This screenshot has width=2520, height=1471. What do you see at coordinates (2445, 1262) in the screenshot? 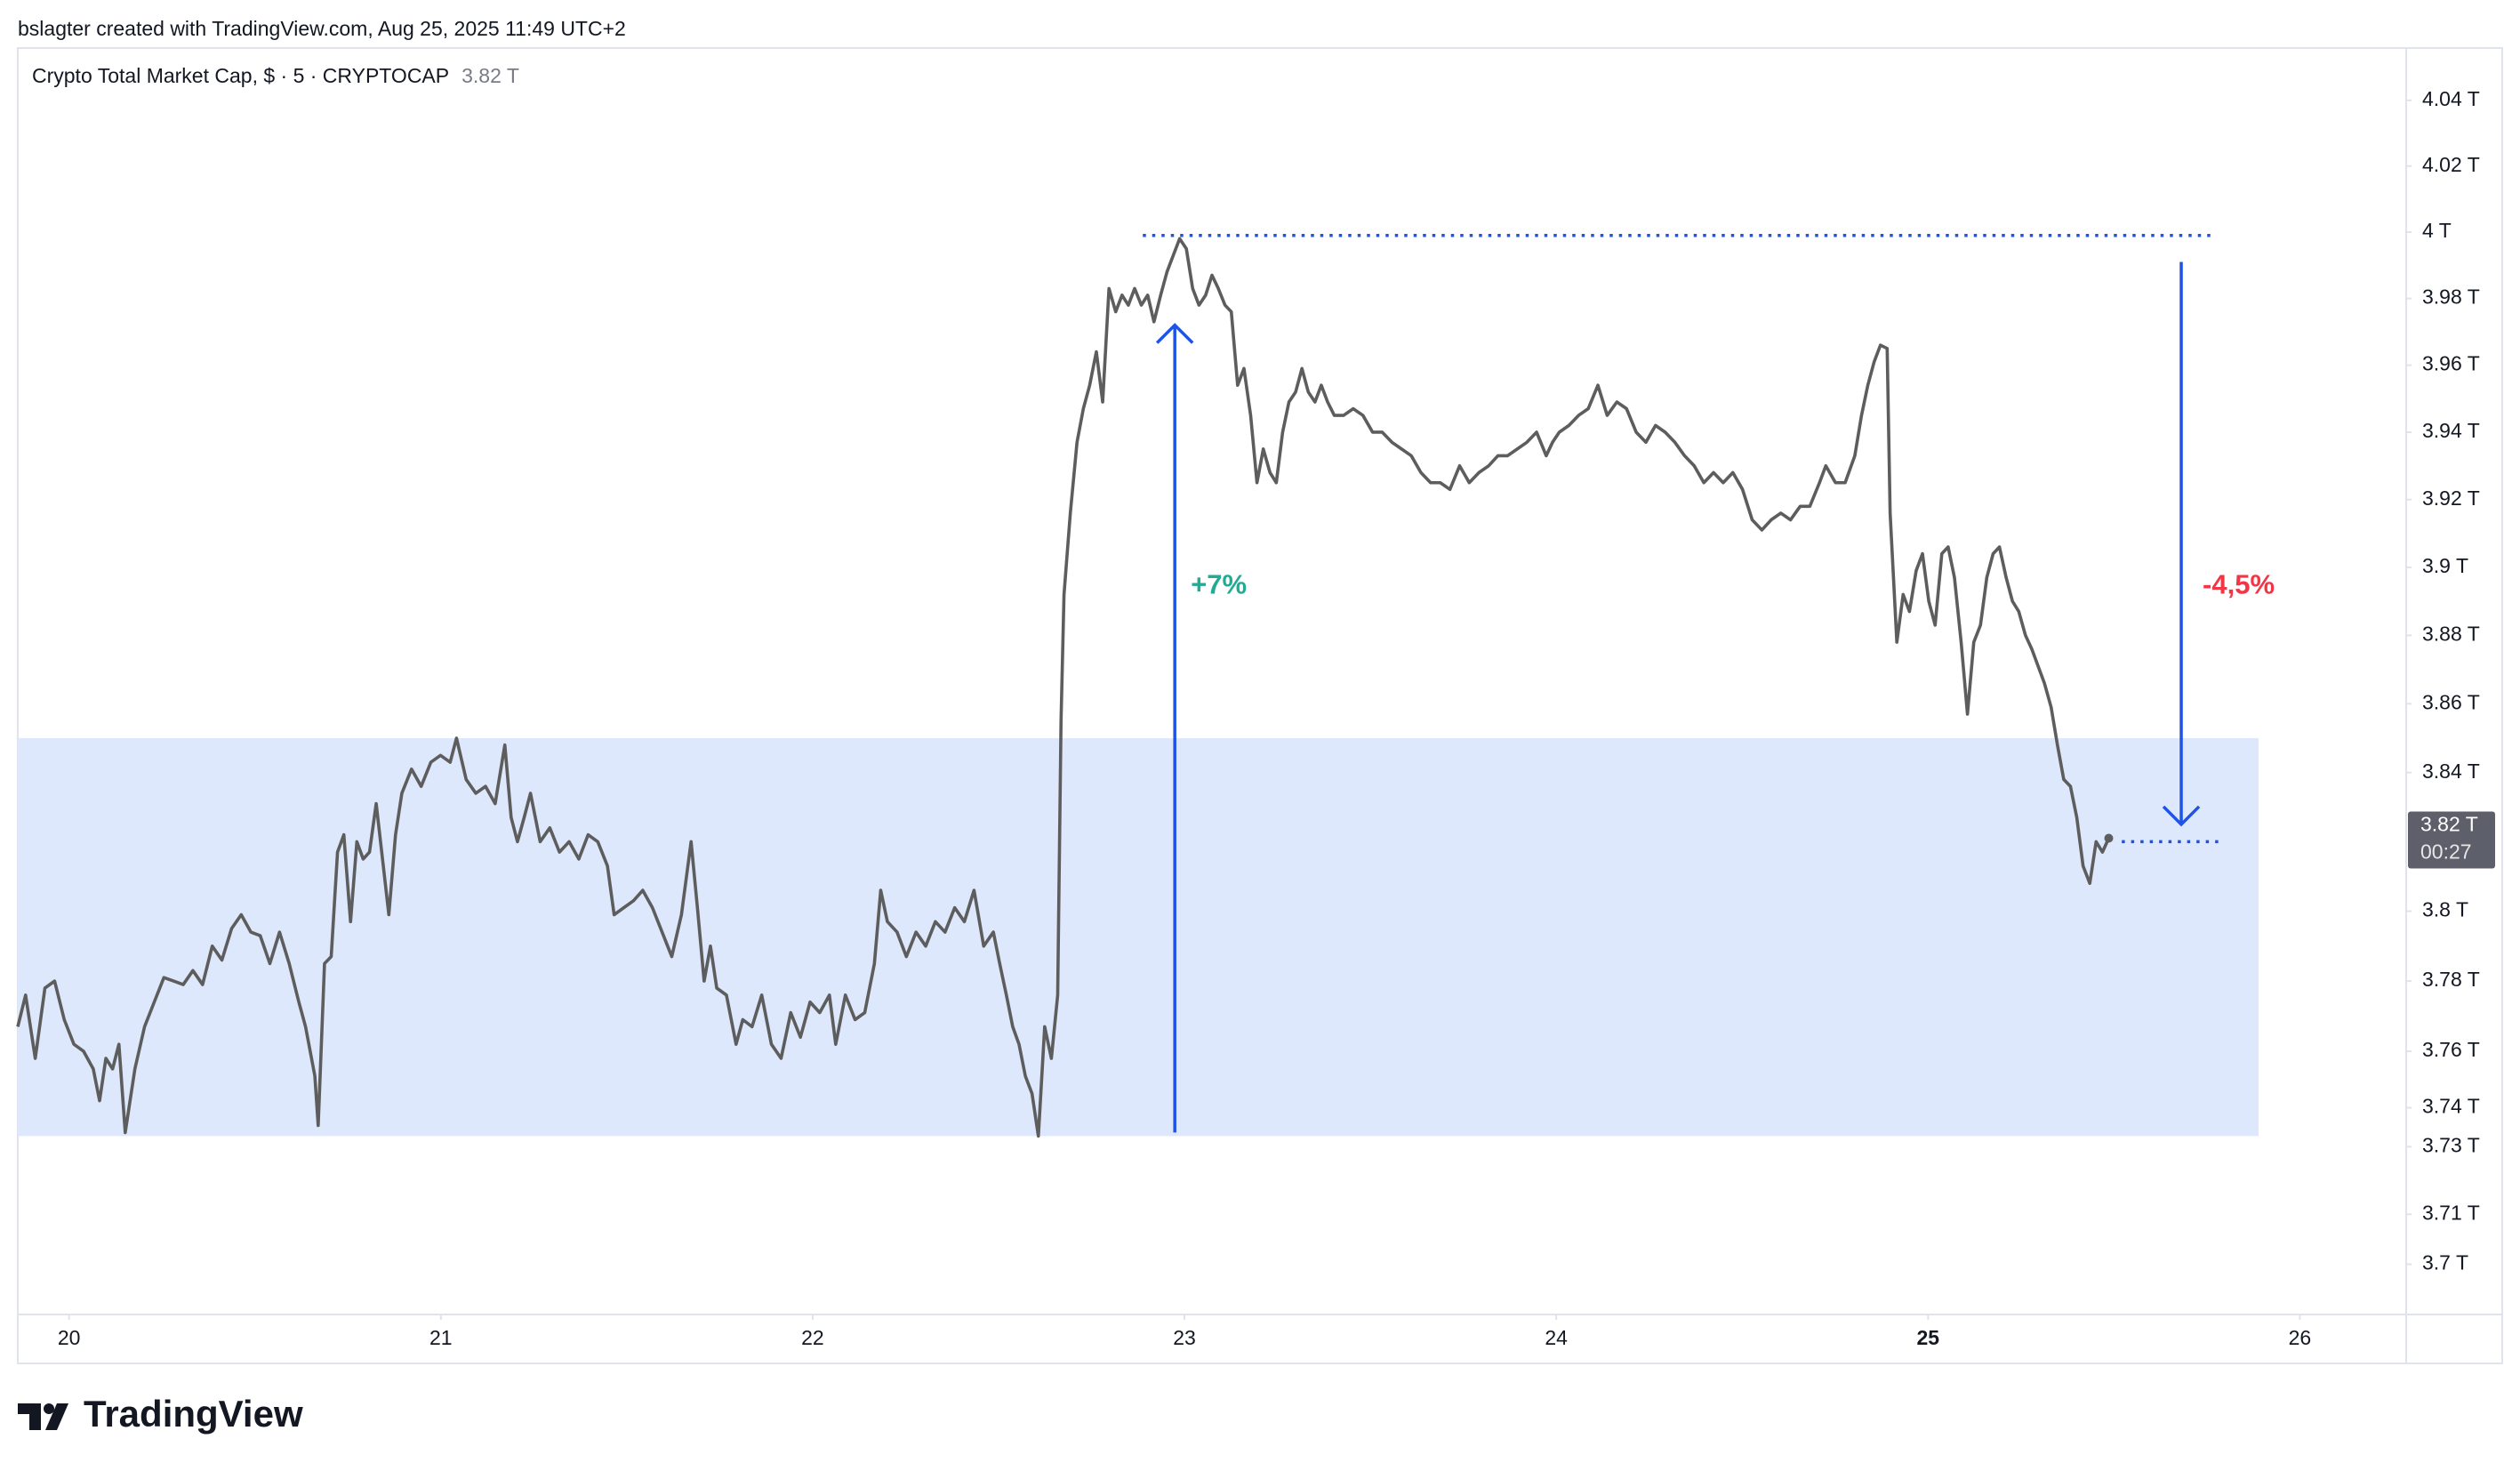
I see `y-tick-label: 3.7 T` at bounding box center [2445, 1262].